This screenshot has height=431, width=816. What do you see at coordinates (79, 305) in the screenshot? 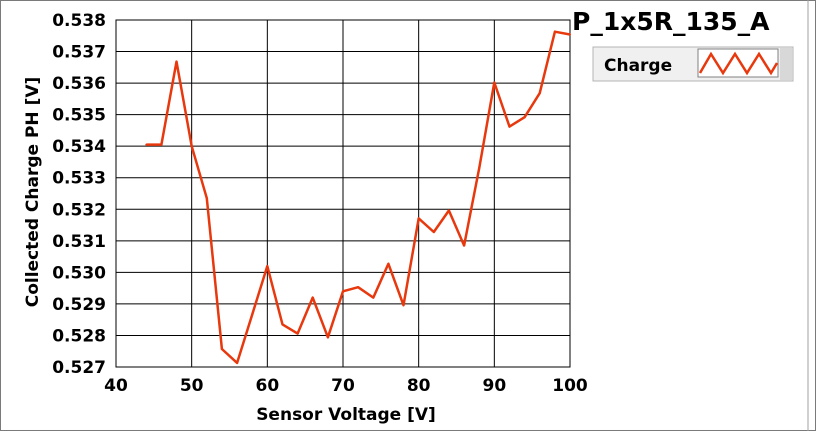
I see `y-tick-label: 0.529` at bounding box center [79, 305].